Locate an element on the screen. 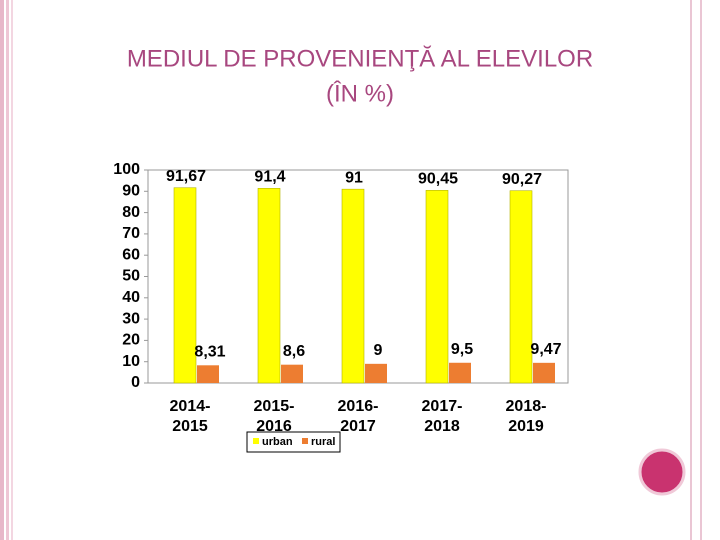 Image resolution: width=720 pixels, height=540 pixels. y-tick-label: 100 is located at coordinates (126, 169).